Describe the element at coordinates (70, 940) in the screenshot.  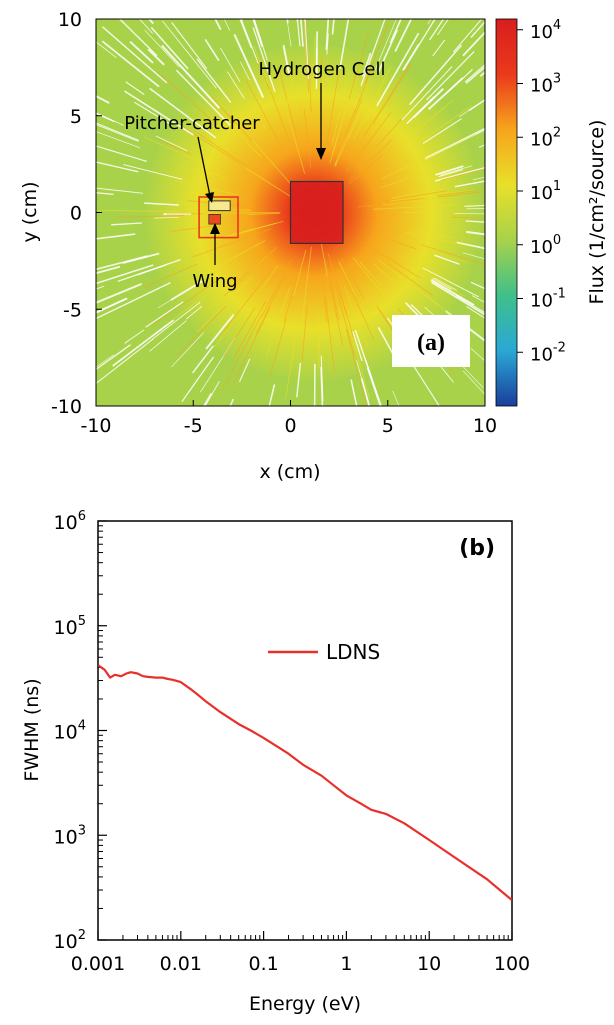
I see `y-tick-label: 10²` at that location.